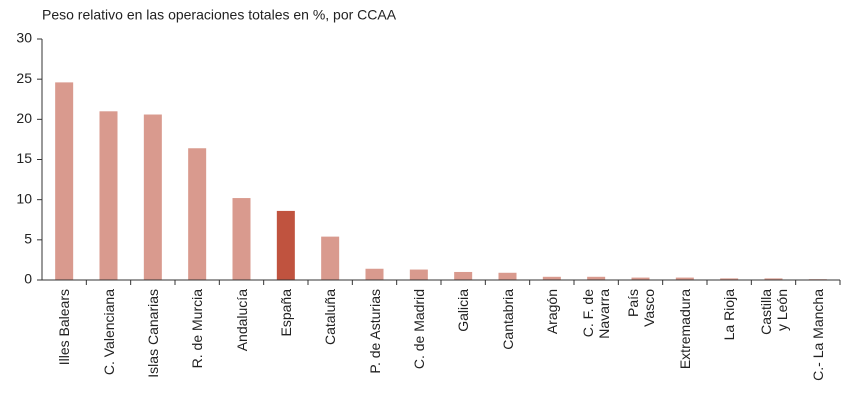 The image size is (861, 412). Describe the element at coordinates (418, 329) in the screenshot. I see `x-tick-label: C. de Madrid` at that location.